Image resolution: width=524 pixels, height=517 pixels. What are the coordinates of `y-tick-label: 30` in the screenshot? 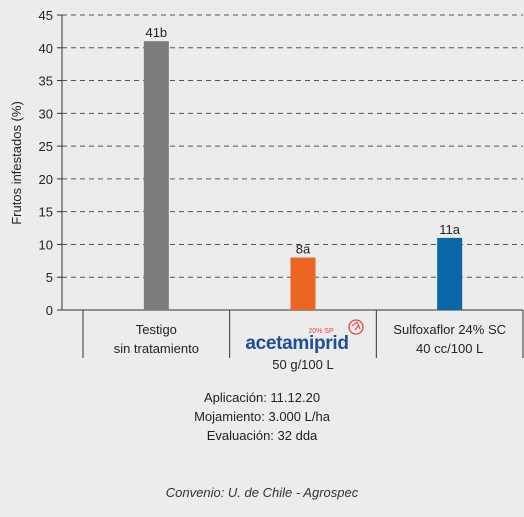 It's located at (46, 113).